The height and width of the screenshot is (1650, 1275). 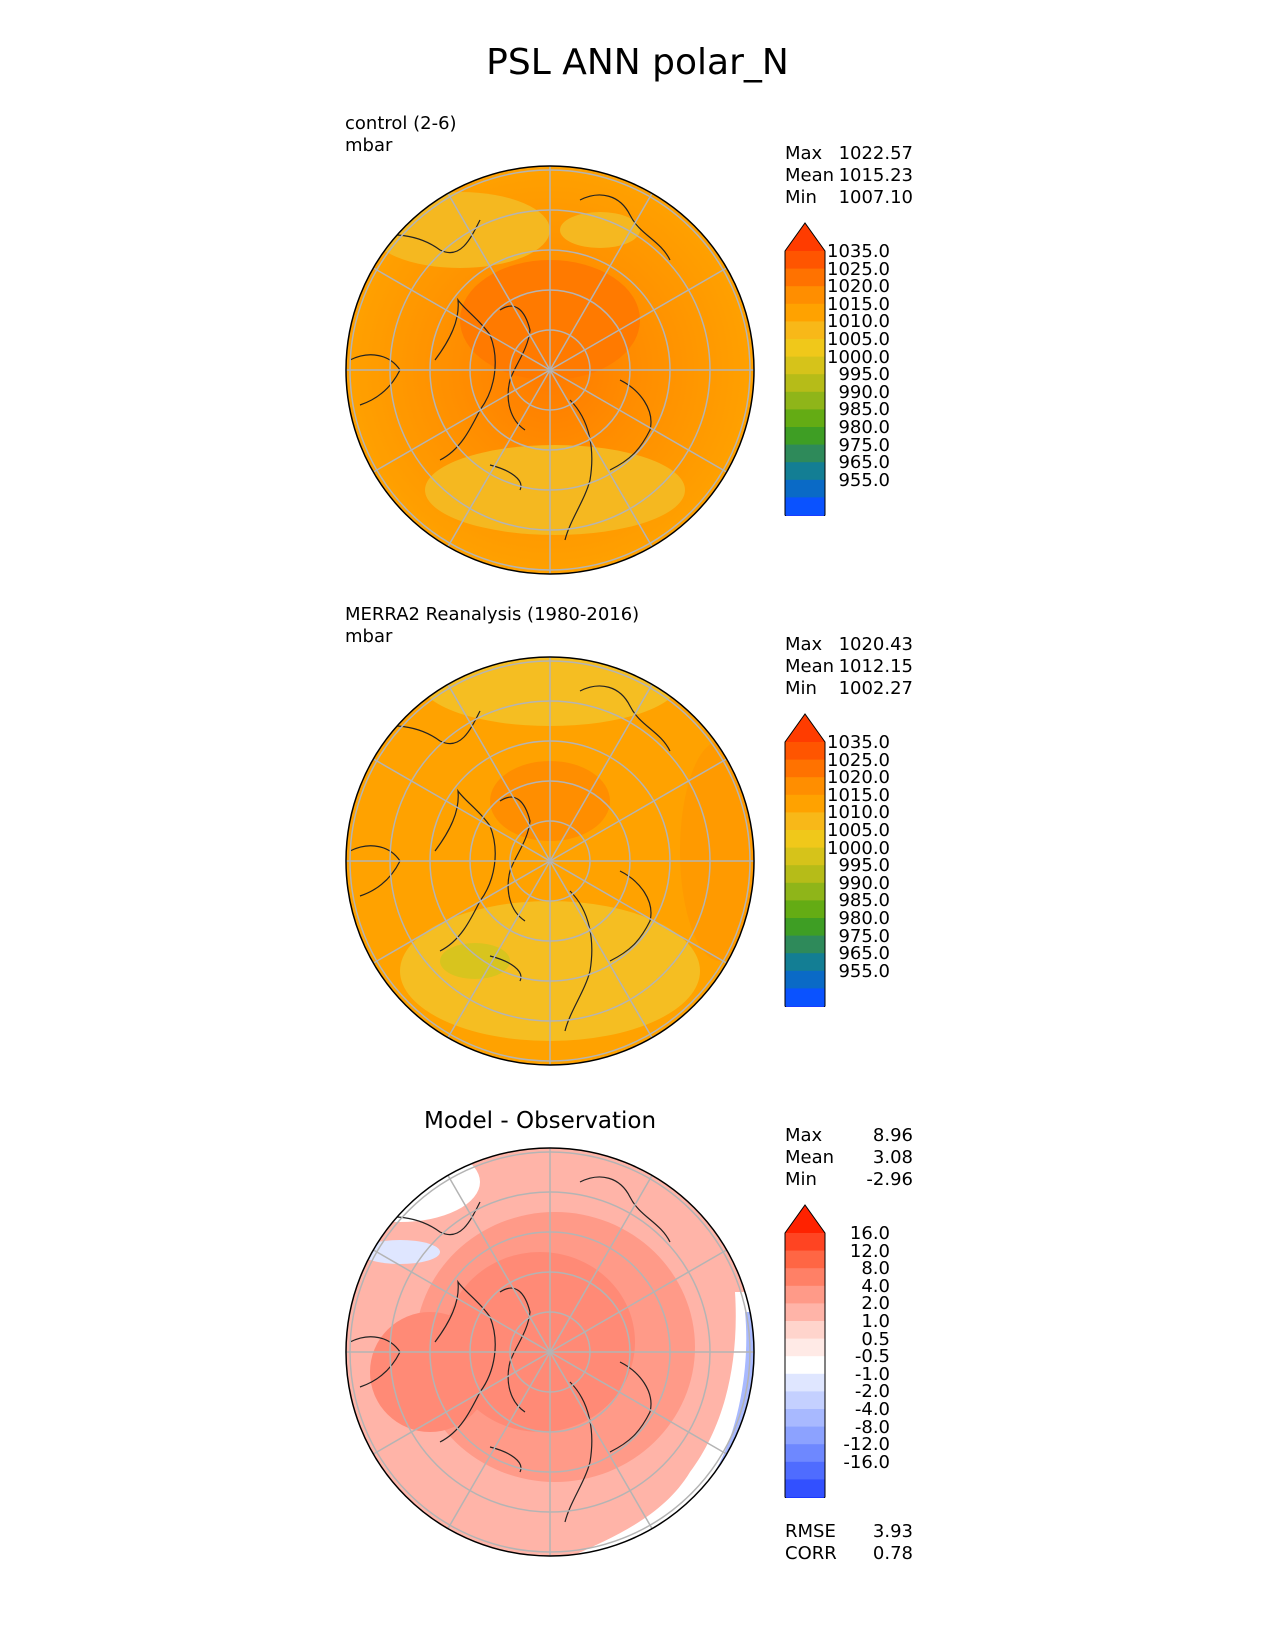 What do you see at coordinates (875, 175) in the screenshot?
I see `stat-value: 1015.23` at bounding box center [875, 175].